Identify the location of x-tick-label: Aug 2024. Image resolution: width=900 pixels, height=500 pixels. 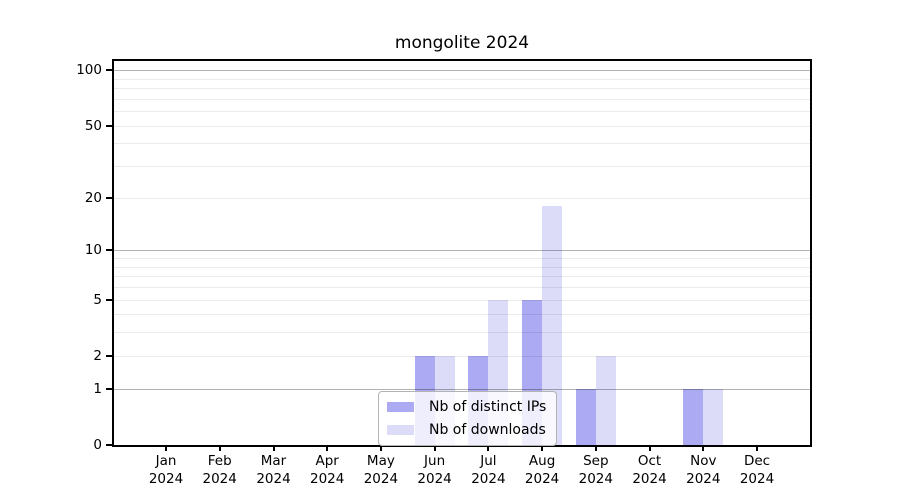
(542, 470).